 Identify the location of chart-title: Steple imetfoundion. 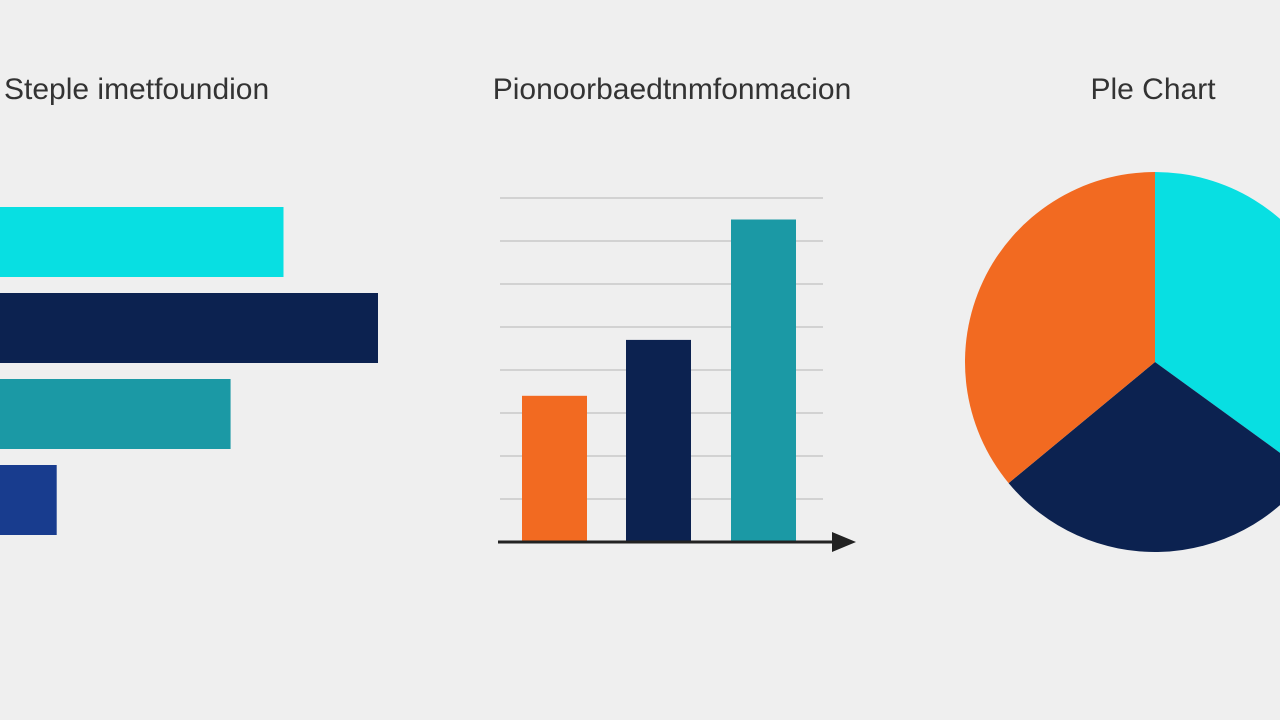
(136, 89).